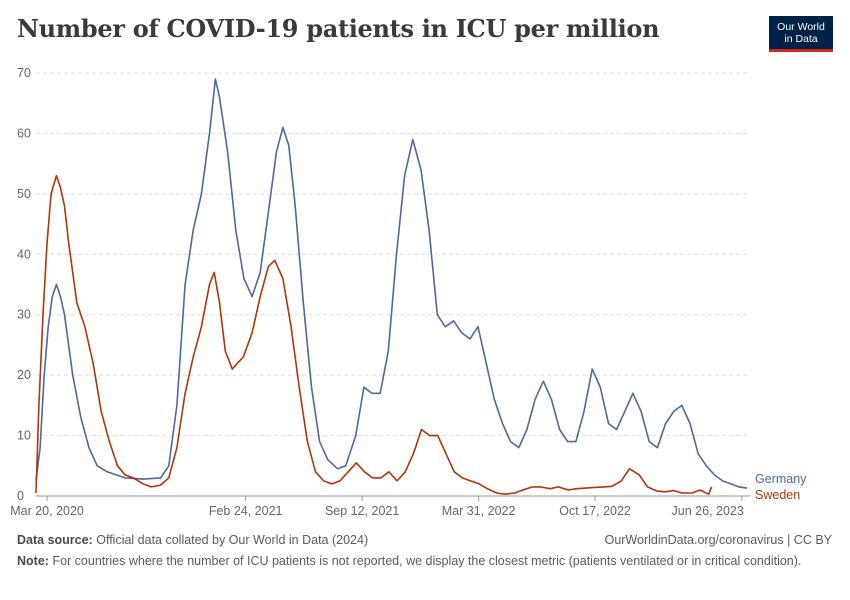 The image size is (850, 600). I want to click on y-tick-label: 10, so click(24, 436).